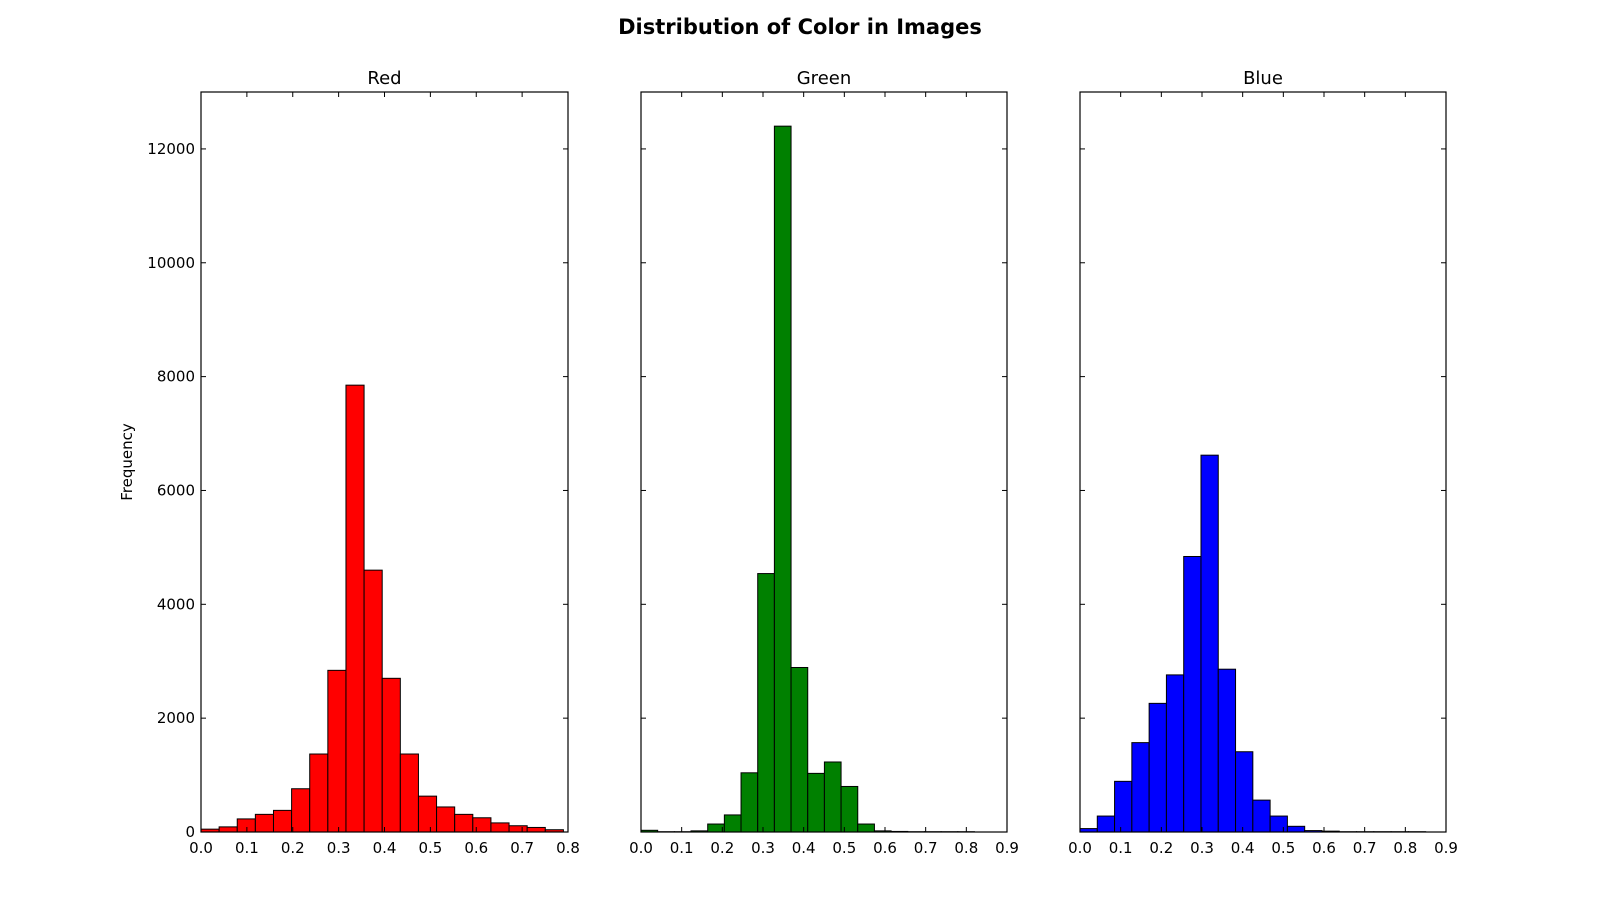 The height and width of the screenshot is (919, 1600). I want to click on y-tick-label: 2000, so click(176, 718).